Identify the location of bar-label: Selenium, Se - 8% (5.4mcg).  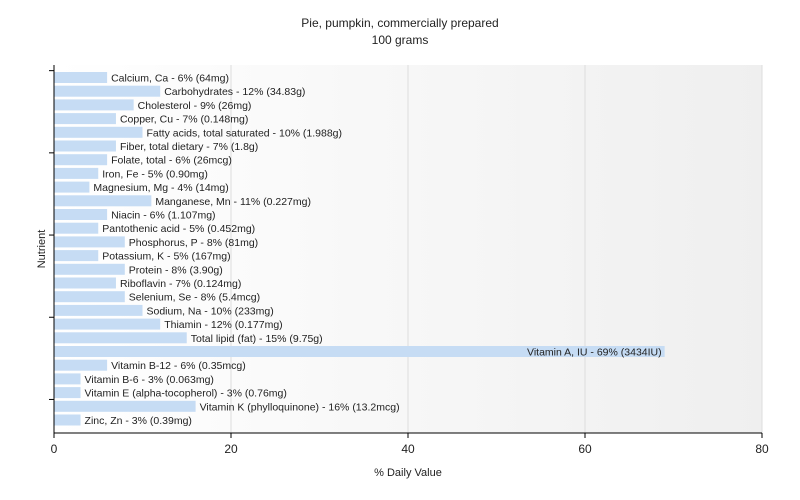
(194, 298).